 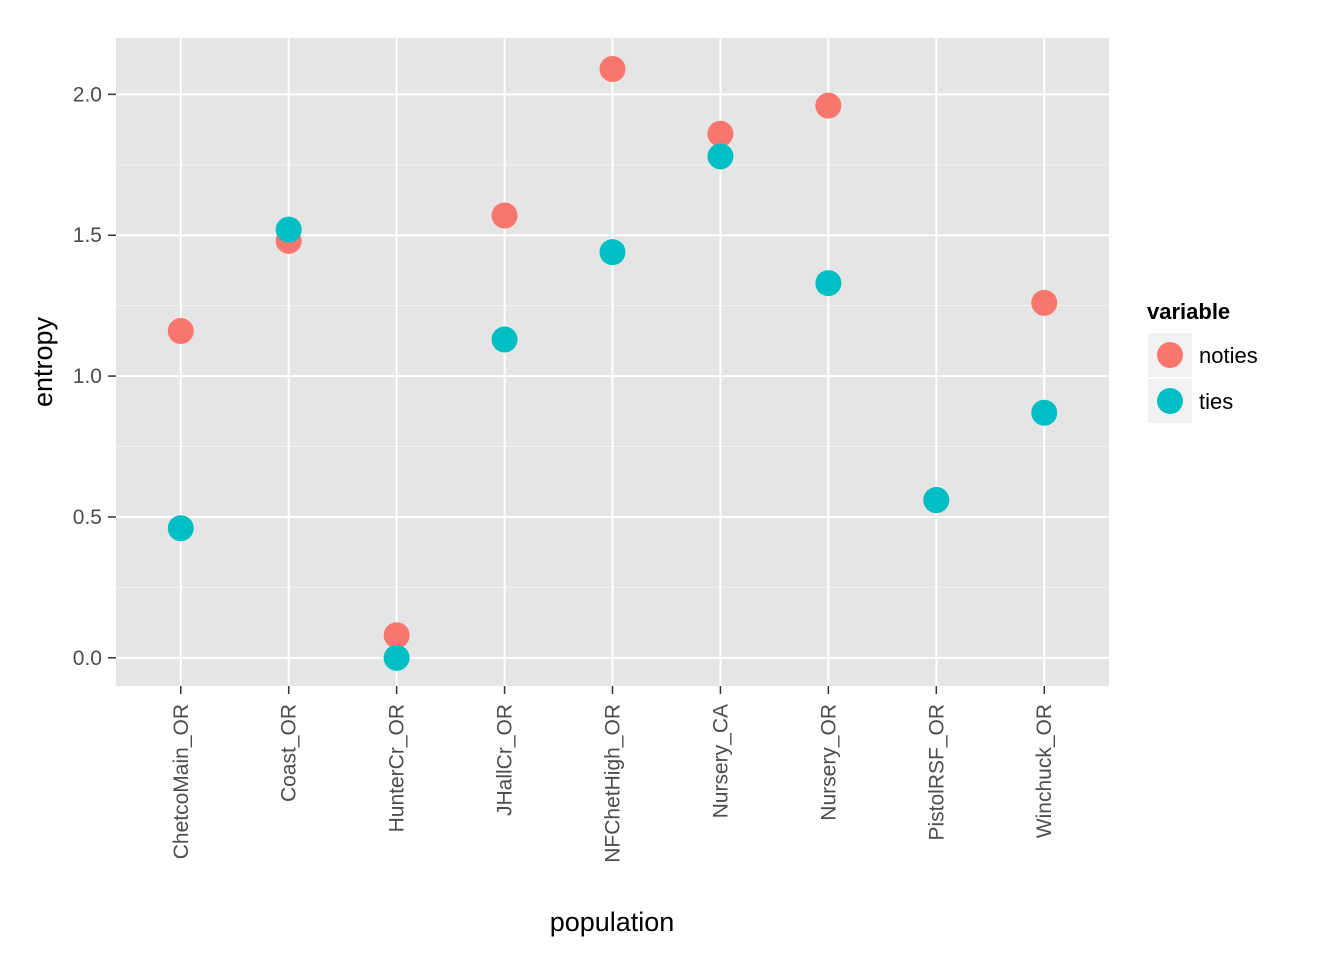 What do you see at coordinates (87, 658) in the screenshot?
I see `y-tick-label: 0.0` at bounding box center [87, 658].